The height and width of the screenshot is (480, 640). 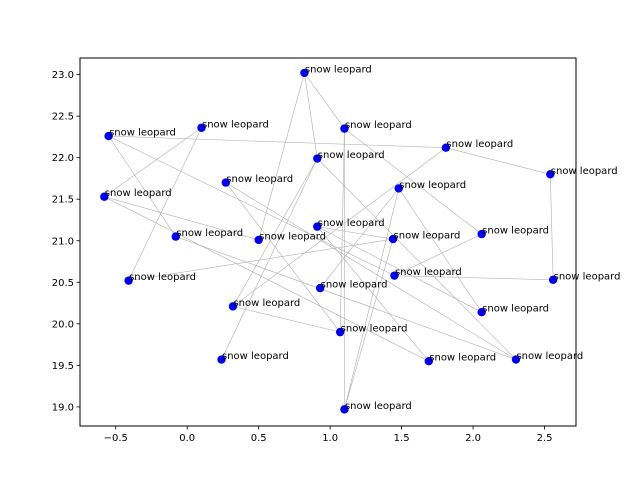 What do you see at coordinates (63, 324) in the screenshot?
I see `y-tick-label: 20.0` at bounding box center [63, 324].